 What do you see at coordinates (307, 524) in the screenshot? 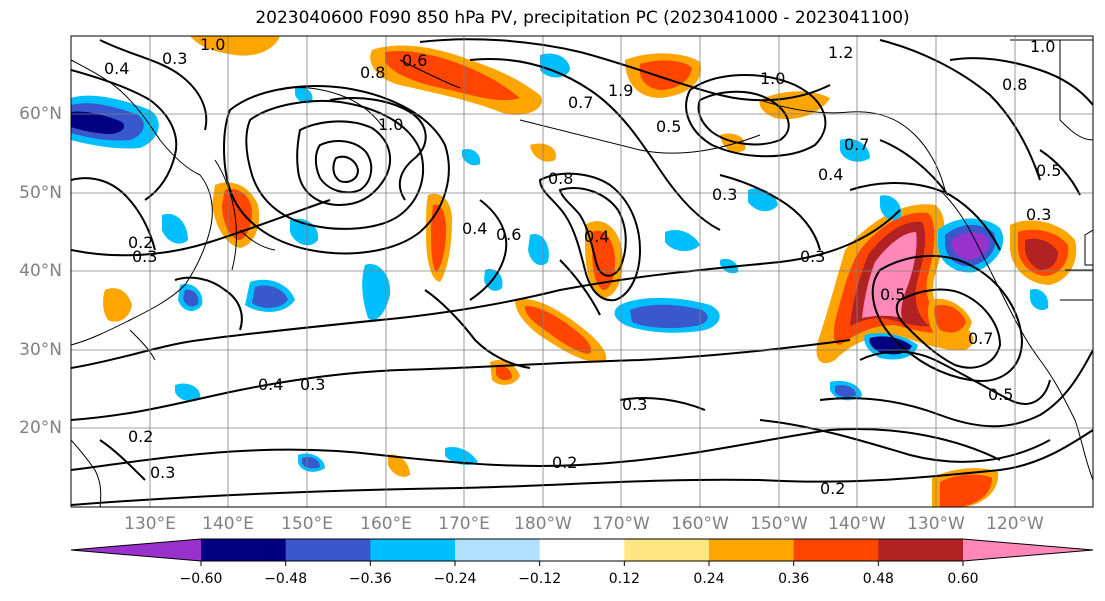
I see `lon-label-150e: 150°E` at bounding box center [307, 524].